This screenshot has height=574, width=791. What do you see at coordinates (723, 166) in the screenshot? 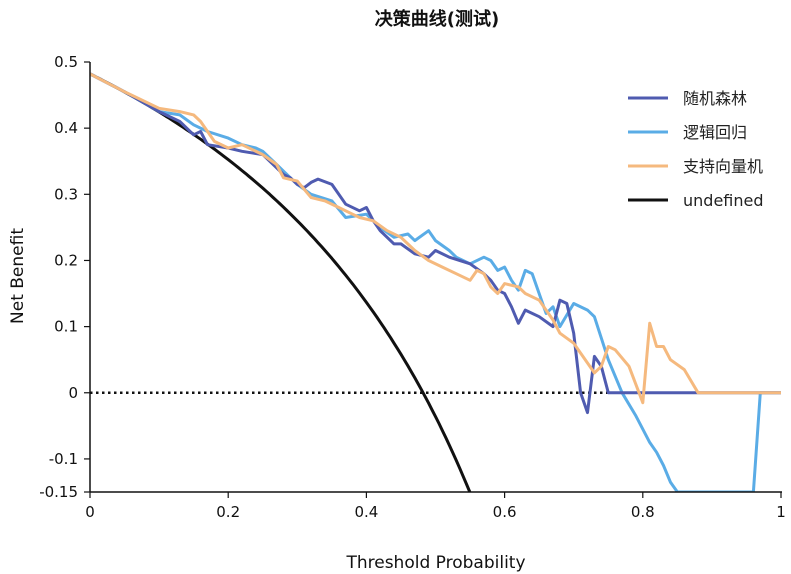
I see `legend-label-2: 支持向量机` at bounding box center [723, 166].